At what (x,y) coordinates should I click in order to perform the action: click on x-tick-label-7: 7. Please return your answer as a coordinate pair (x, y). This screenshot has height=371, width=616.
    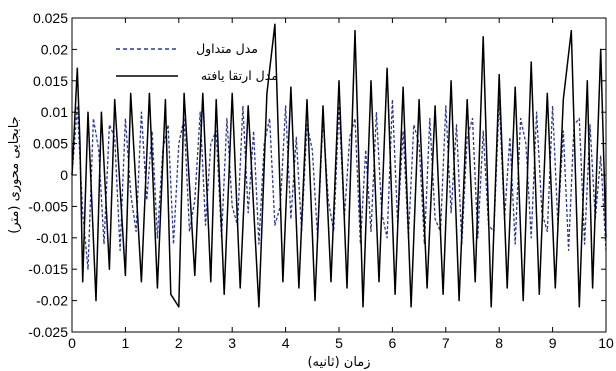
    Looking at the image, I should click on (446, 343).